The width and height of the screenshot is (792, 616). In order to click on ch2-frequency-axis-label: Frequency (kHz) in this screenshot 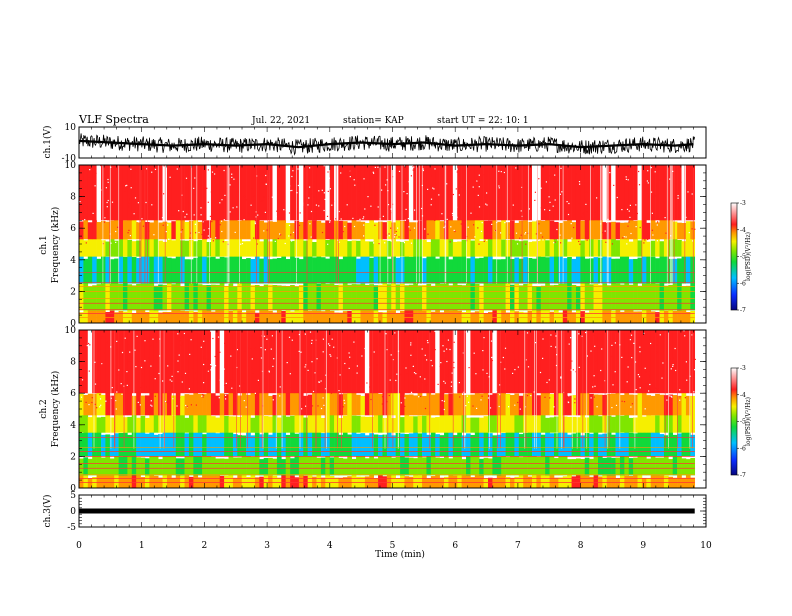, I will do `click(55, 409)`.